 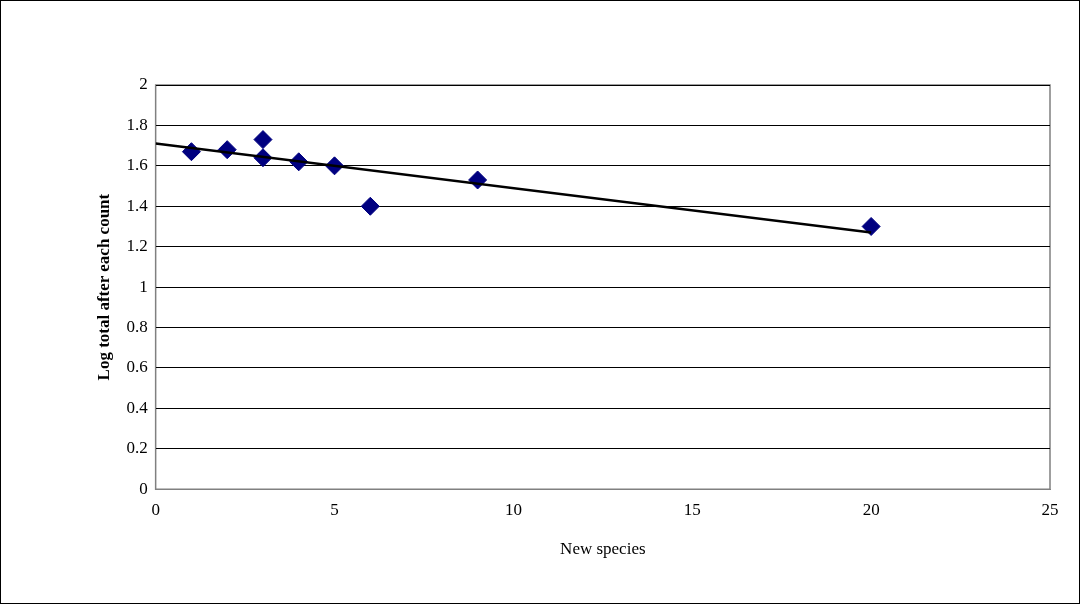 What do you see at coordinates (137, 367) in the screenshot?
I see `y-tick-label: 0.6` at bounding box center [137, 367].